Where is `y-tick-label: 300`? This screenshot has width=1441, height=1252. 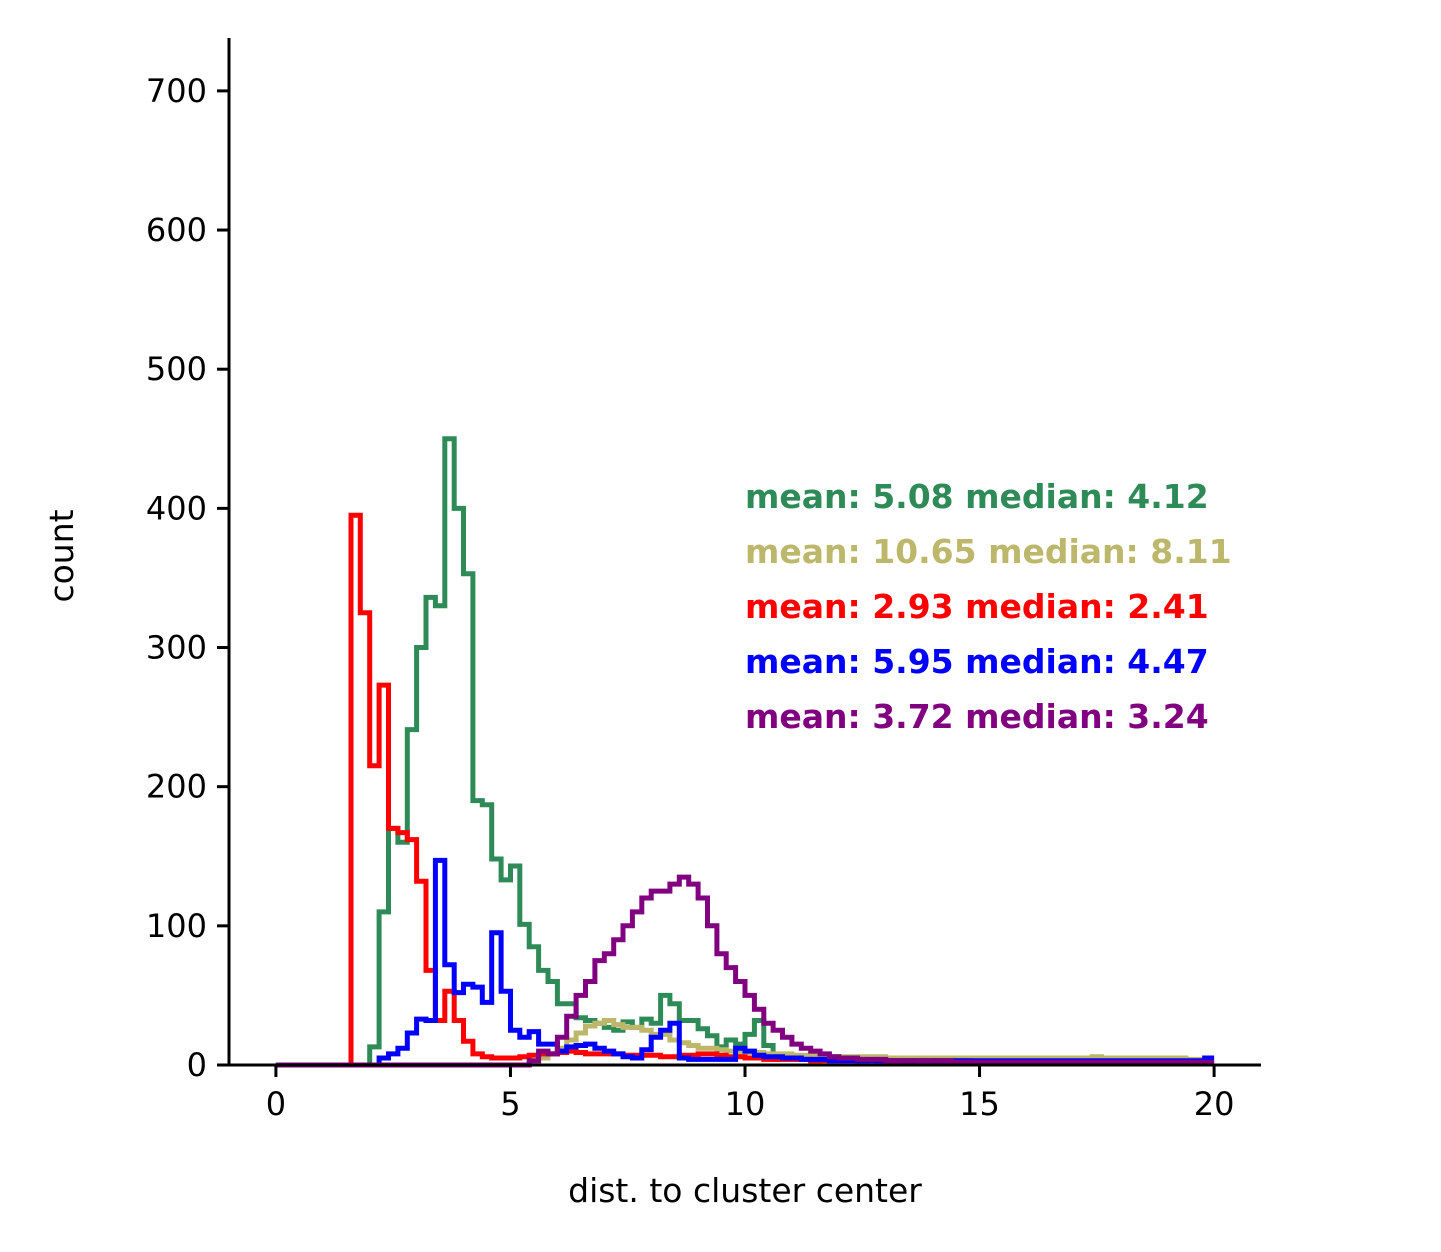
y-tick-label: 300 is located at coordinates (176, 648).